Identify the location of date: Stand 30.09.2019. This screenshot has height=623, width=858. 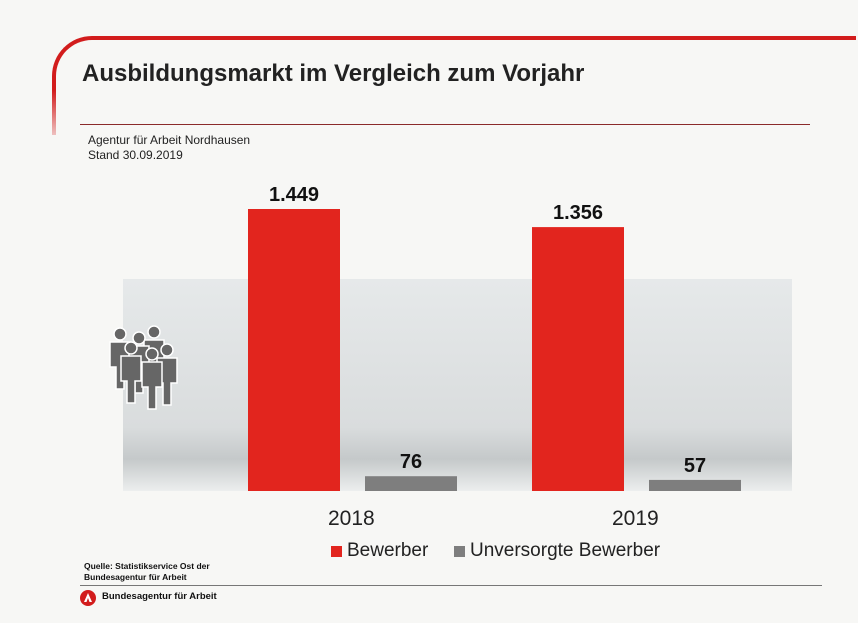
(135, 155).